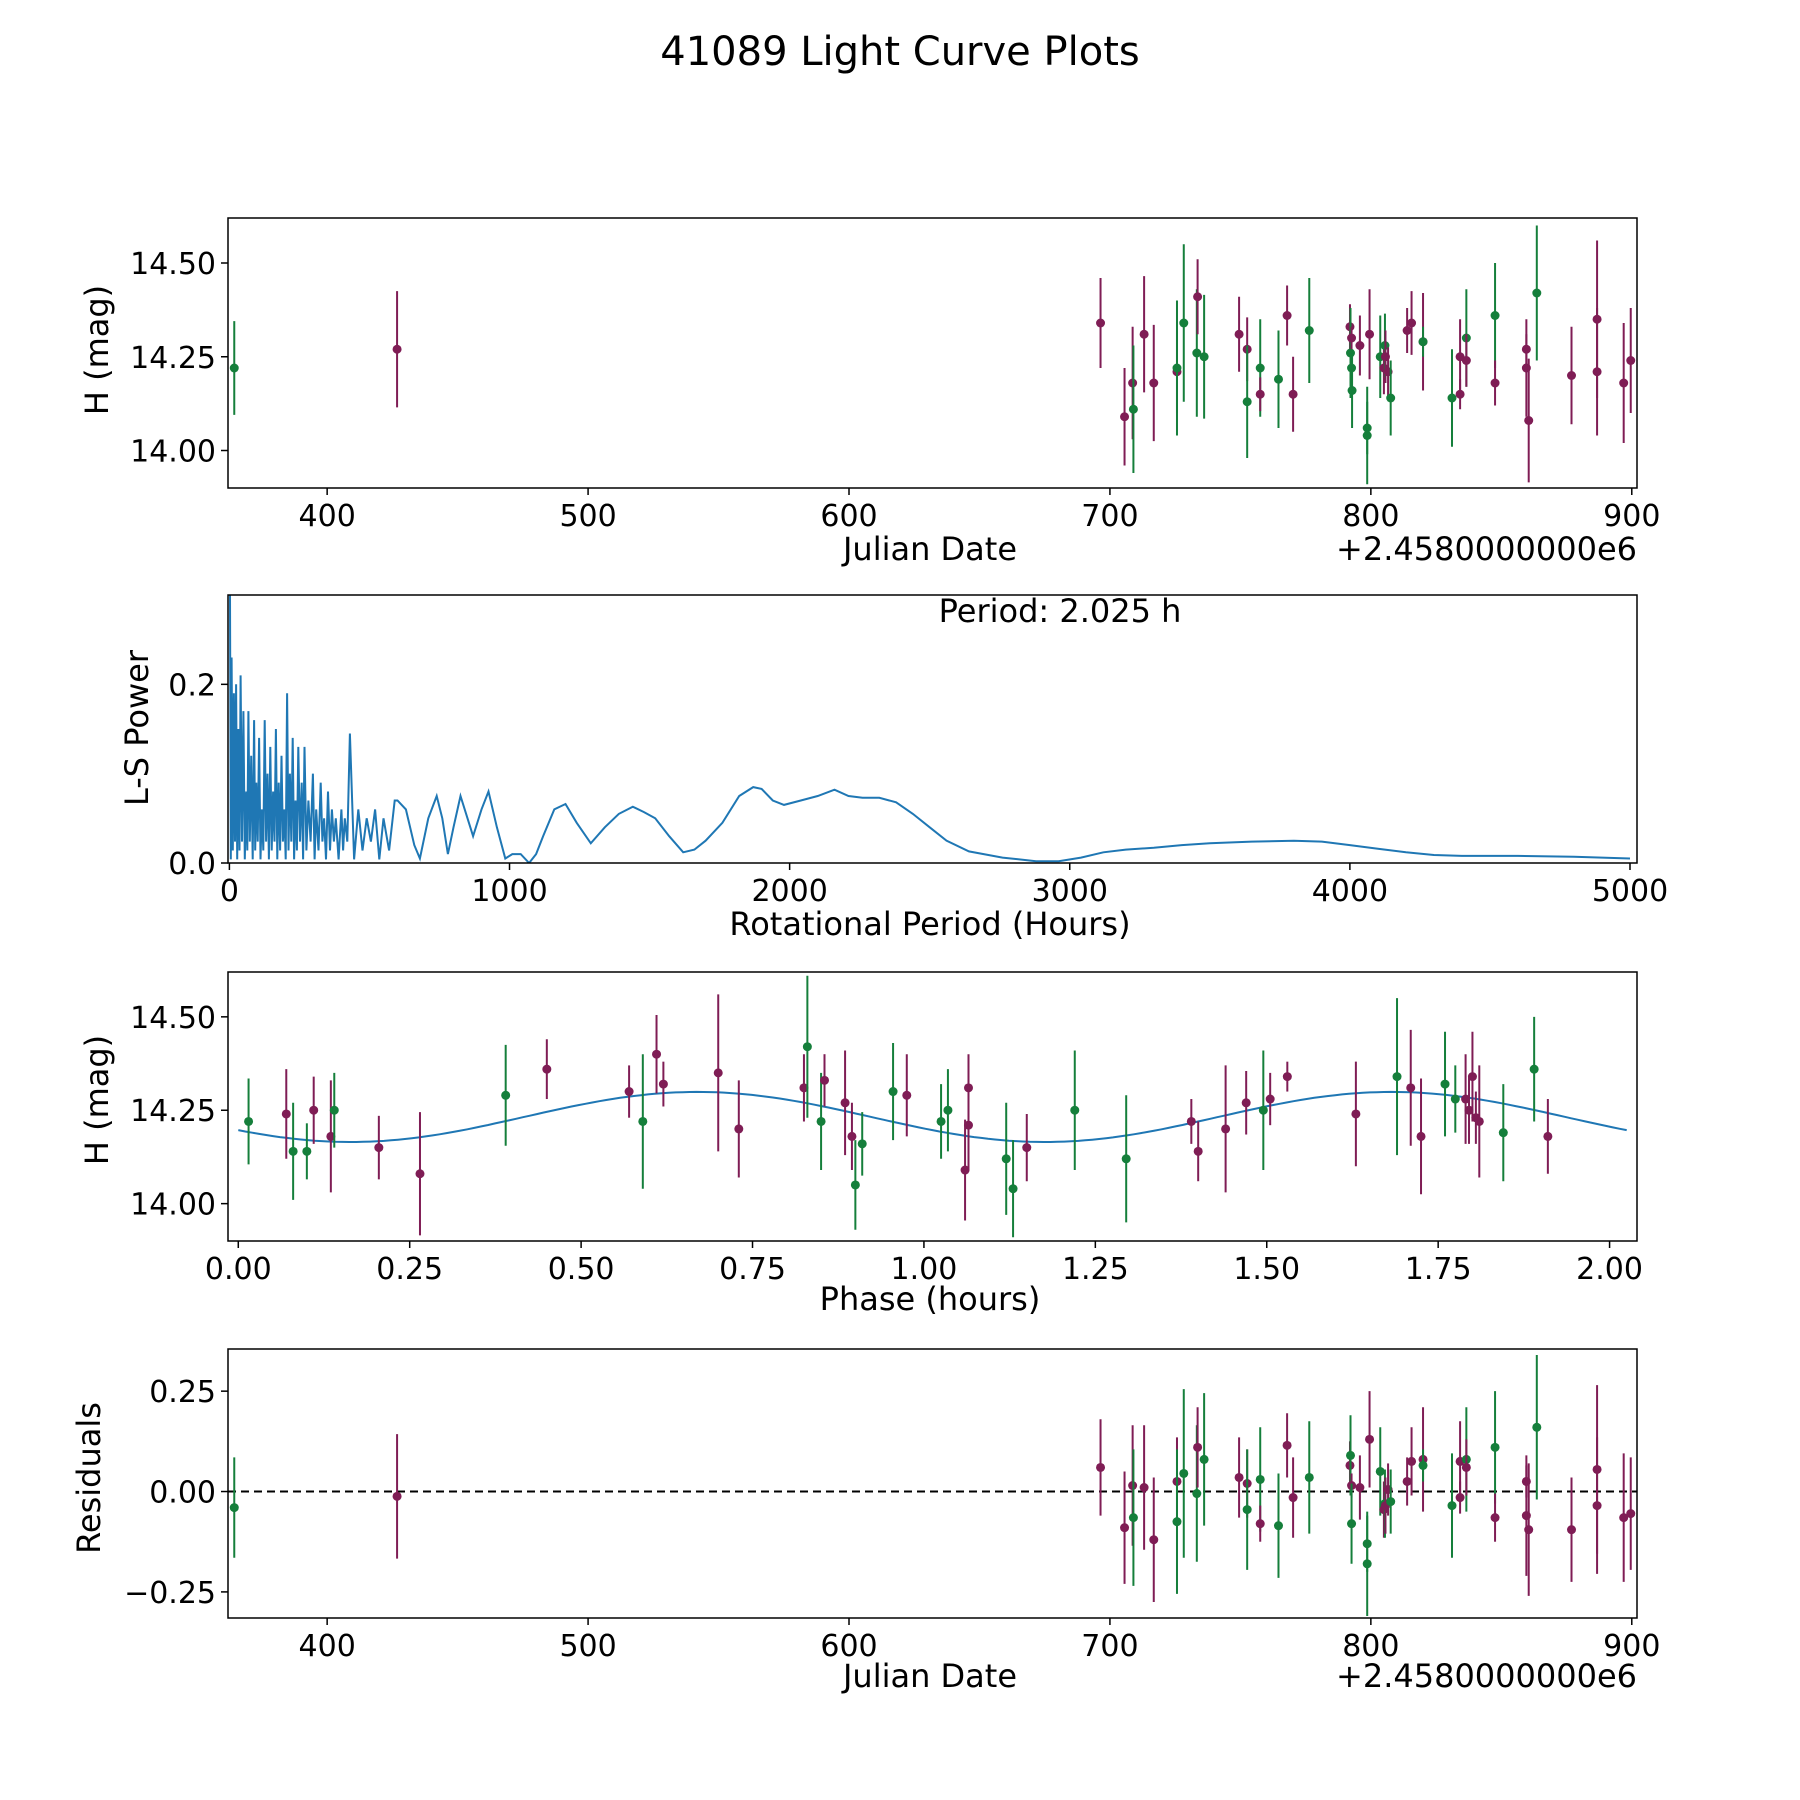 The height and width of the screenshot is (1800, 1800). I want to click on phased-curve-ylabel: H (mag), so click(97, 1100).